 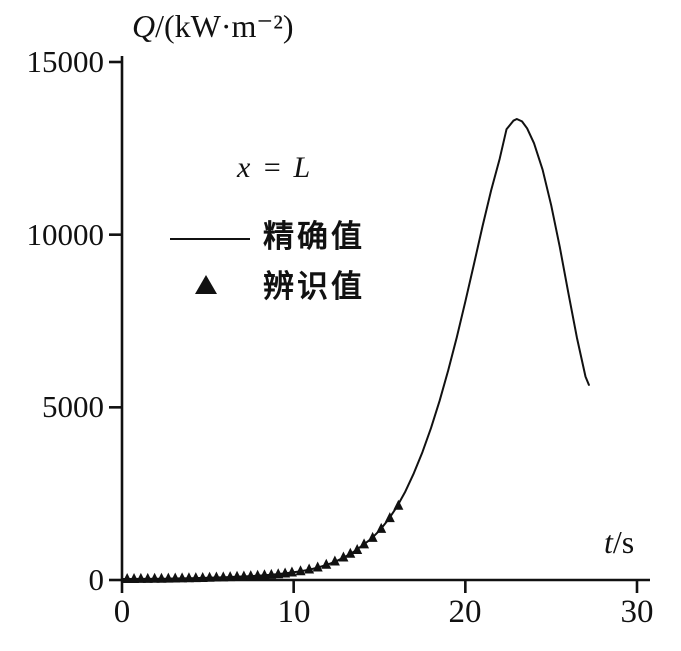 What do you see at coordinates (65, 234) in the screenshot?
I see `y-tick-label-10000: 10000` at bounding box center [65, 234].